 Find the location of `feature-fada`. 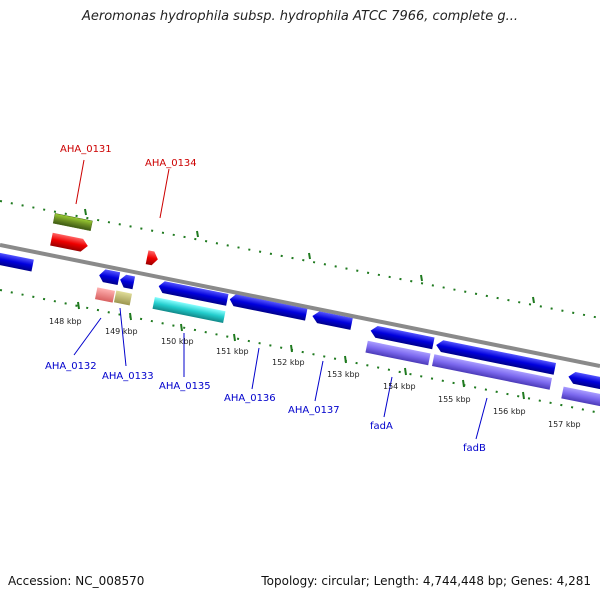

feature-fada is located at coordinates (398, 353).